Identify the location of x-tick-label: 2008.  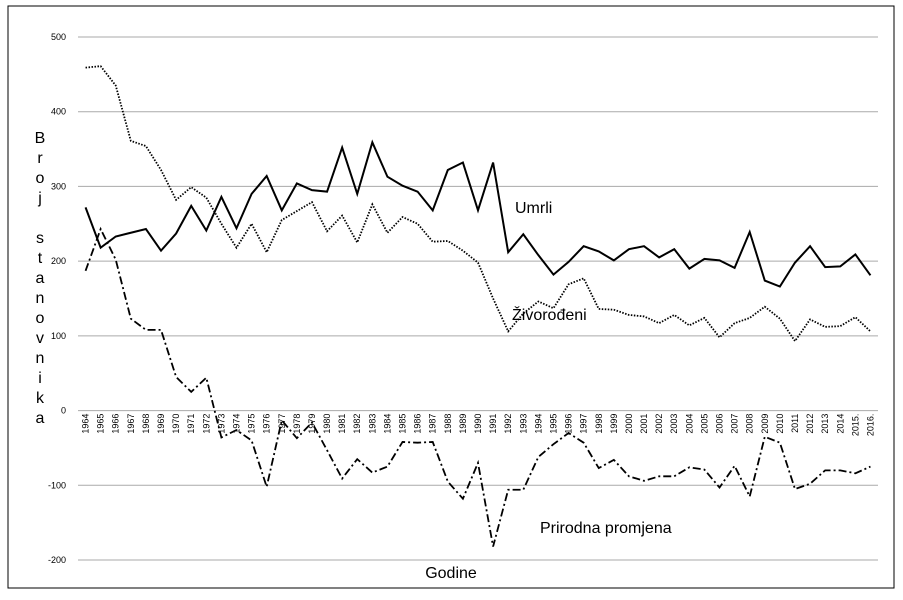
(750, 424).